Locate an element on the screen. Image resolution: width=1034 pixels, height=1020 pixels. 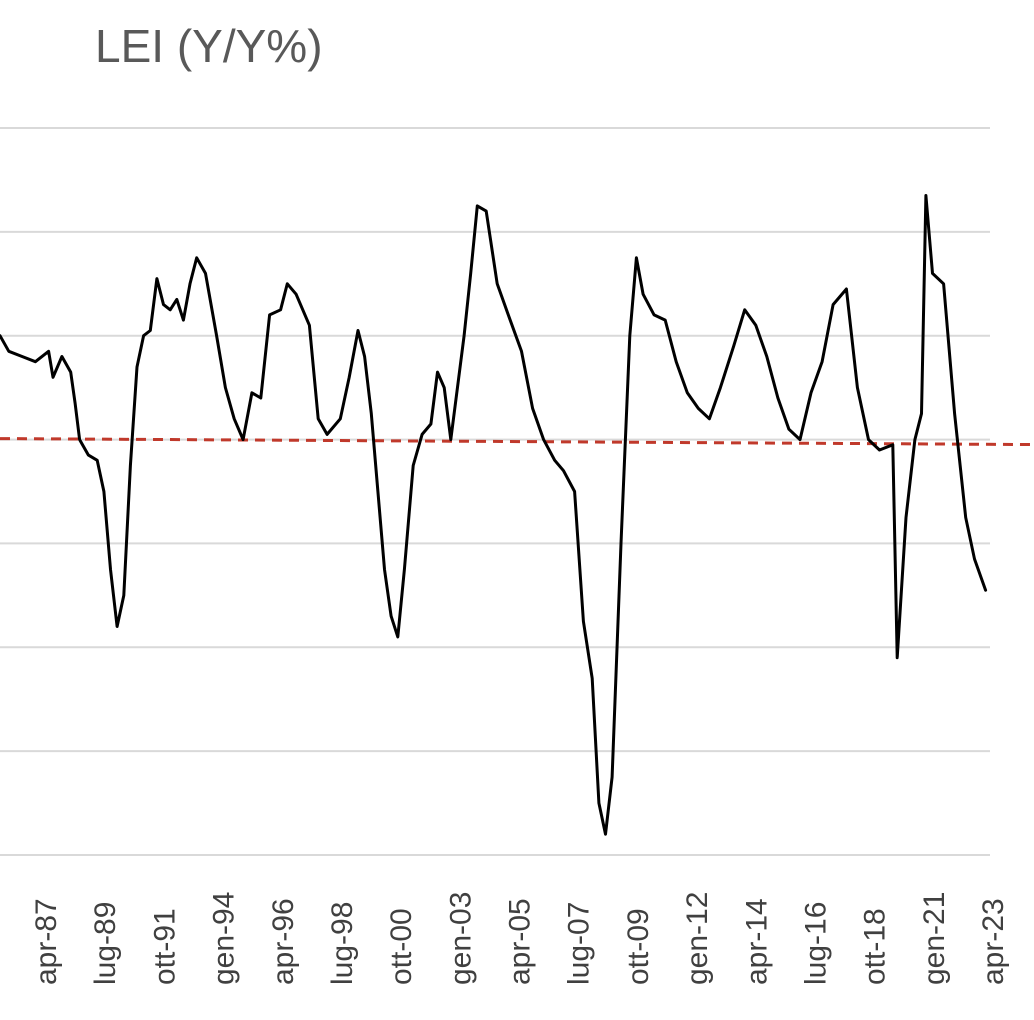
x-tick-label: ott-91 is located at coordinates (164, 946).